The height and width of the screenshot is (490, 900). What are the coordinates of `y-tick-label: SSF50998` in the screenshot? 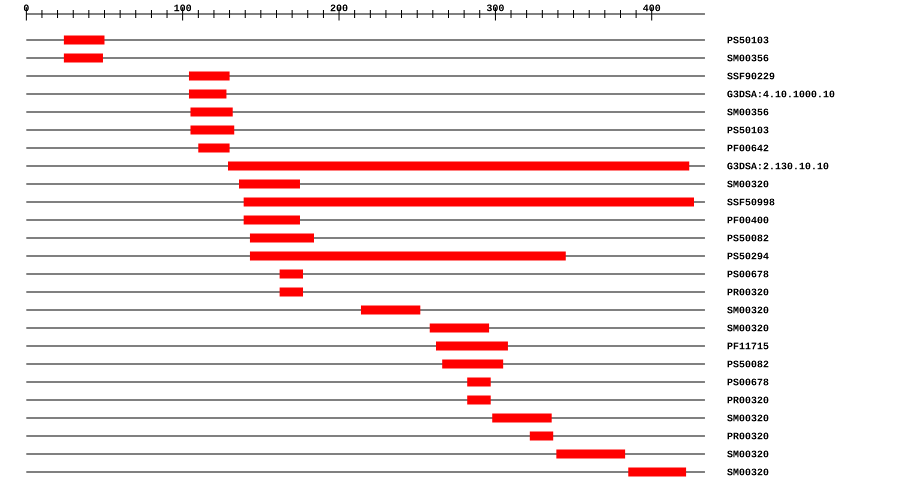 It's located at (750, 202).